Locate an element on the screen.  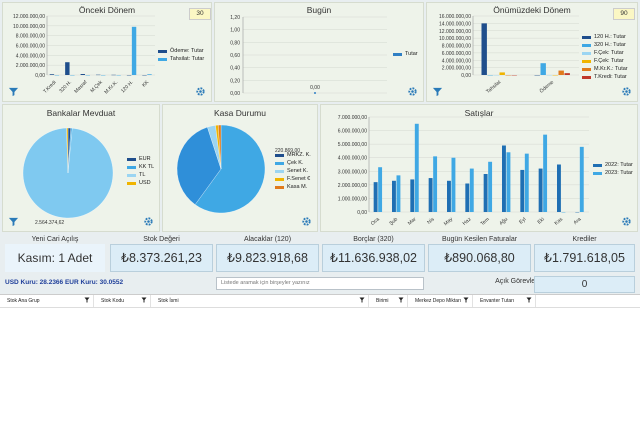
legend-item: KK TL is located at coordinates (147, 167).